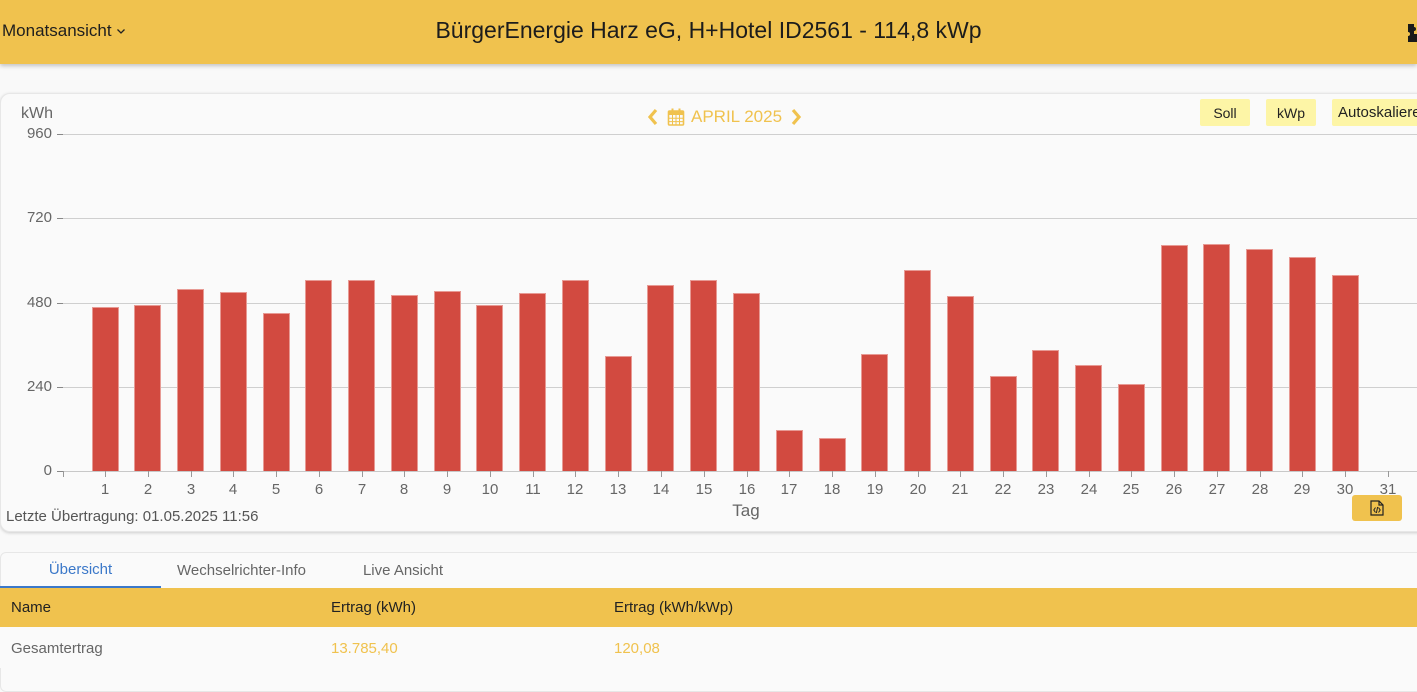 The width and height of the screenshot is (1417, 692). I want to click on last-transfer-status: Letzte Übertragung: 01.05.2025 11:56, so click(132, 516).